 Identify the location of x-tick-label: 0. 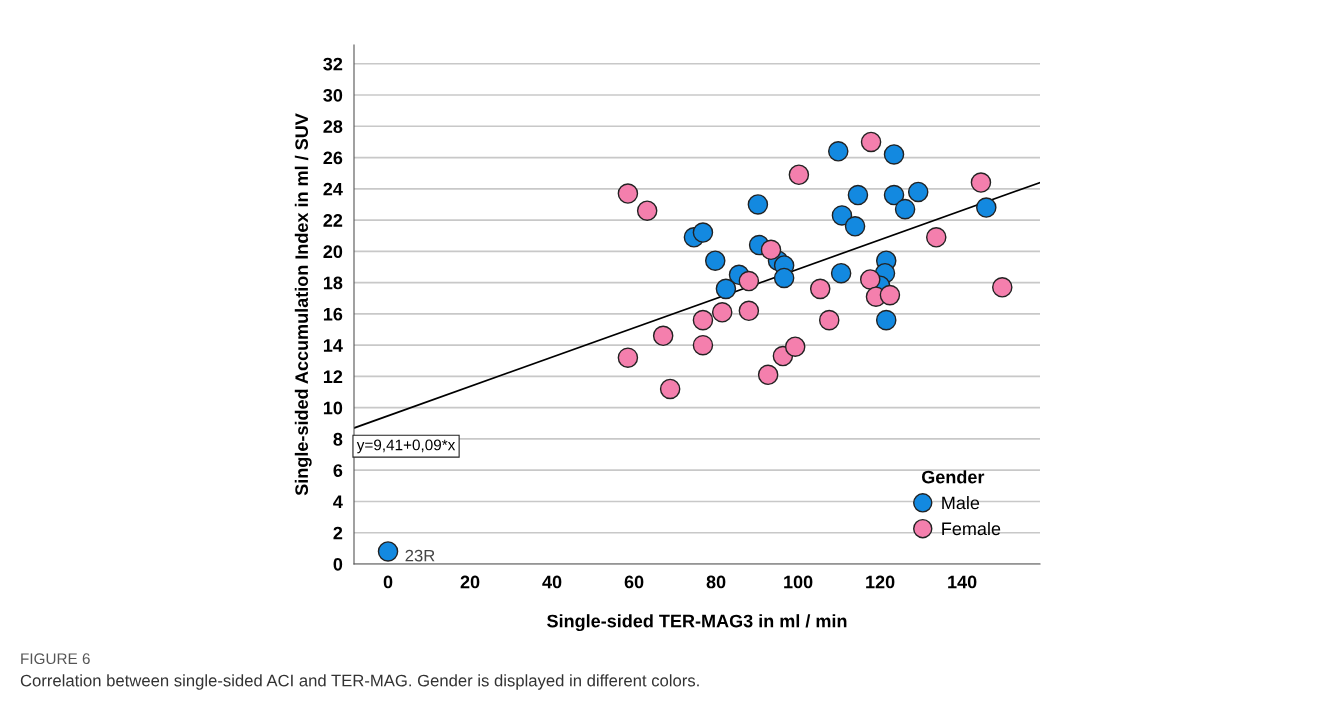
(388, 582).